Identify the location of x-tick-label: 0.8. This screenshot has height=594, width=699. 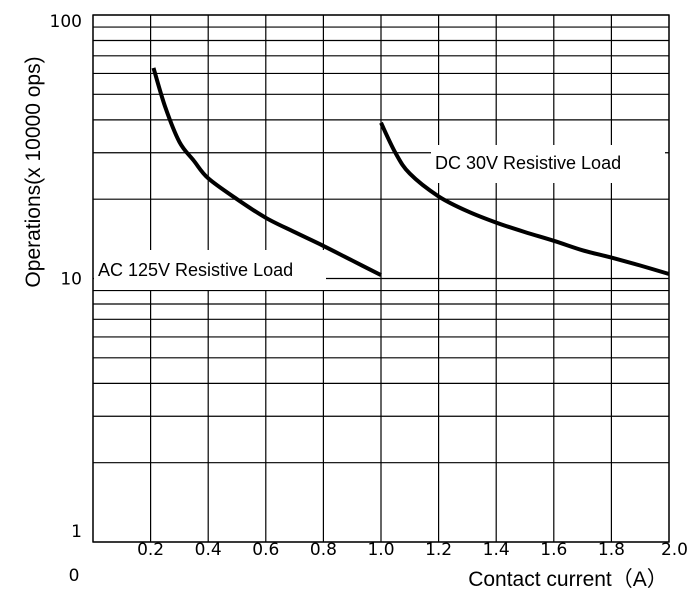
(323, 550).